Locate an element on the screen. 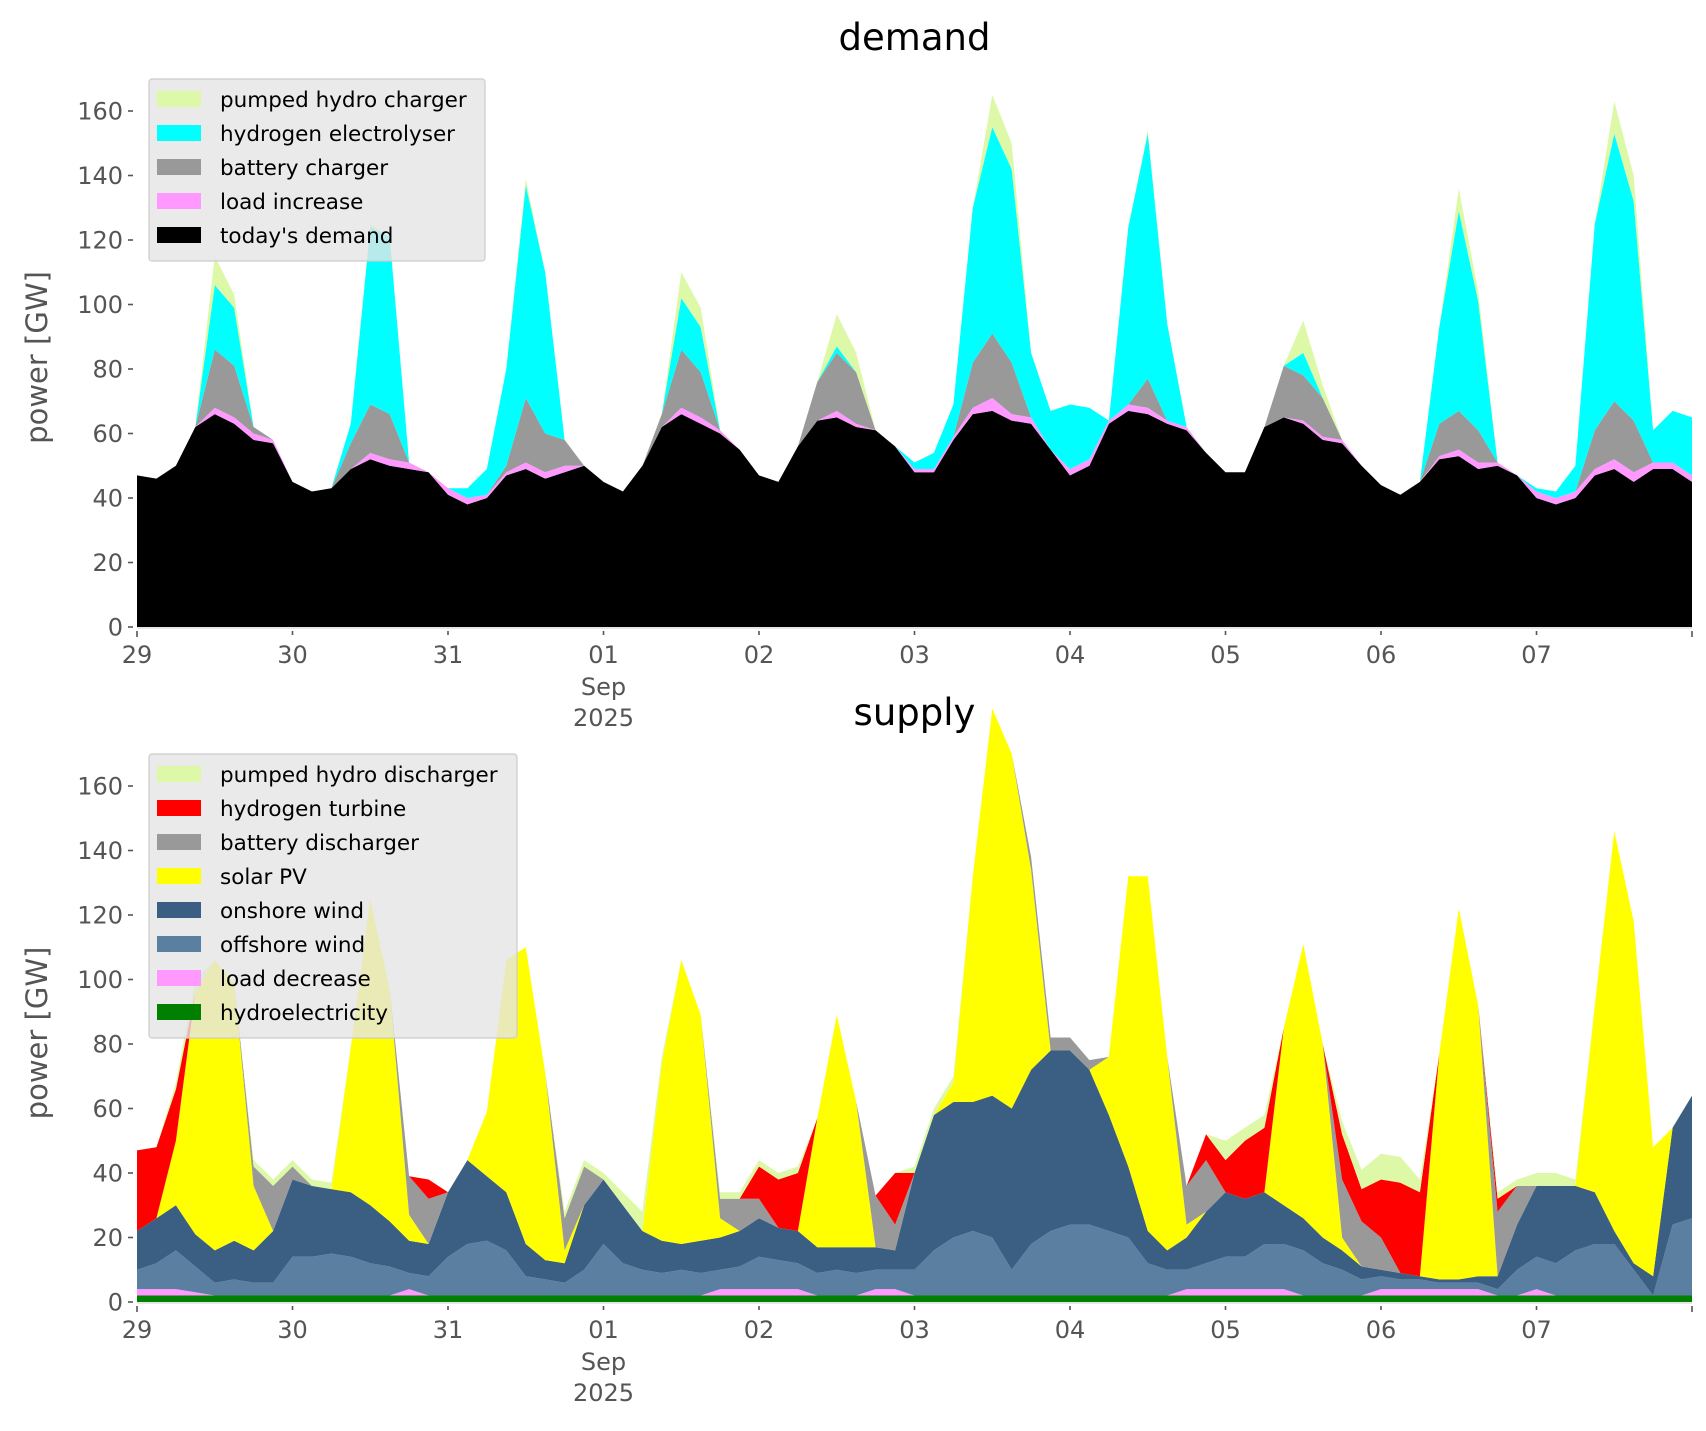 The image size is (1706, 1431). legend-label: hydroelectricity is located at coordinates (304, 1013).